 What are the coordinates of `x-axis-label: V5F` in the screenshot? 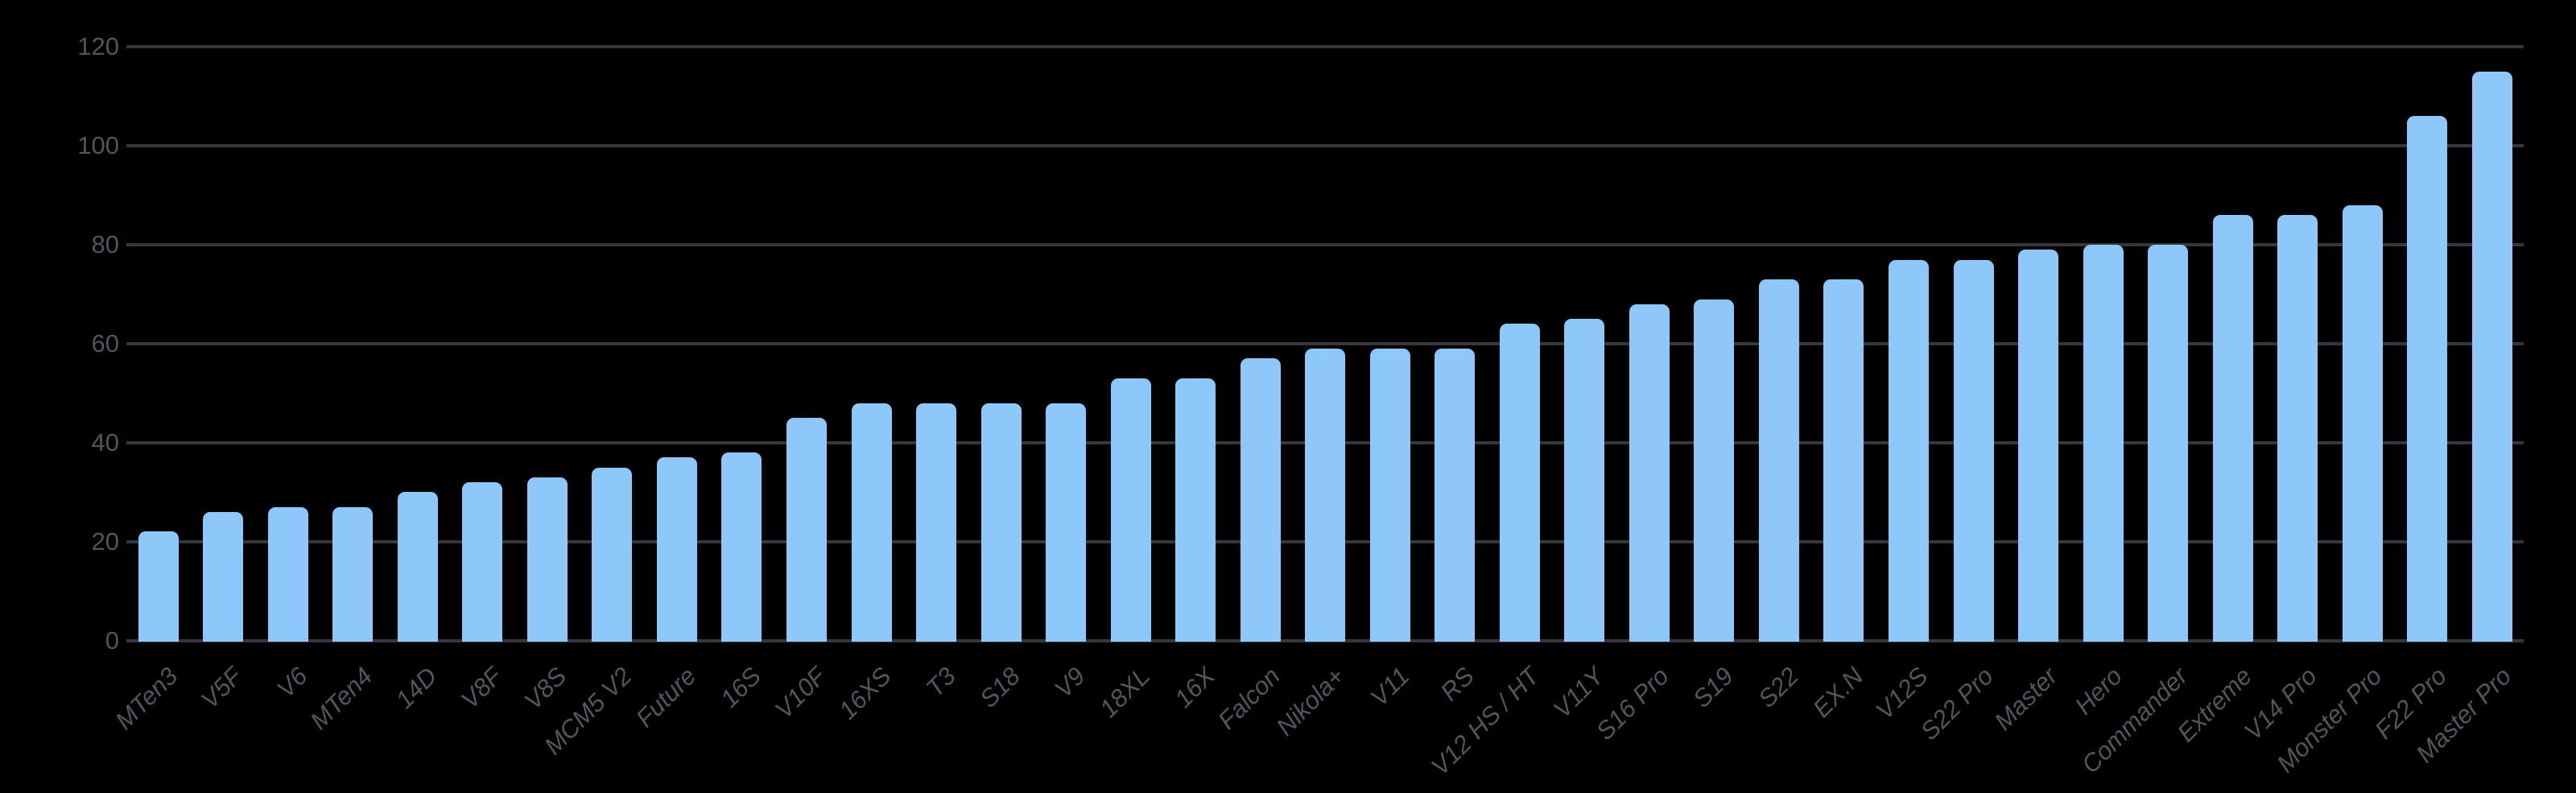 It's located at (222, 688).